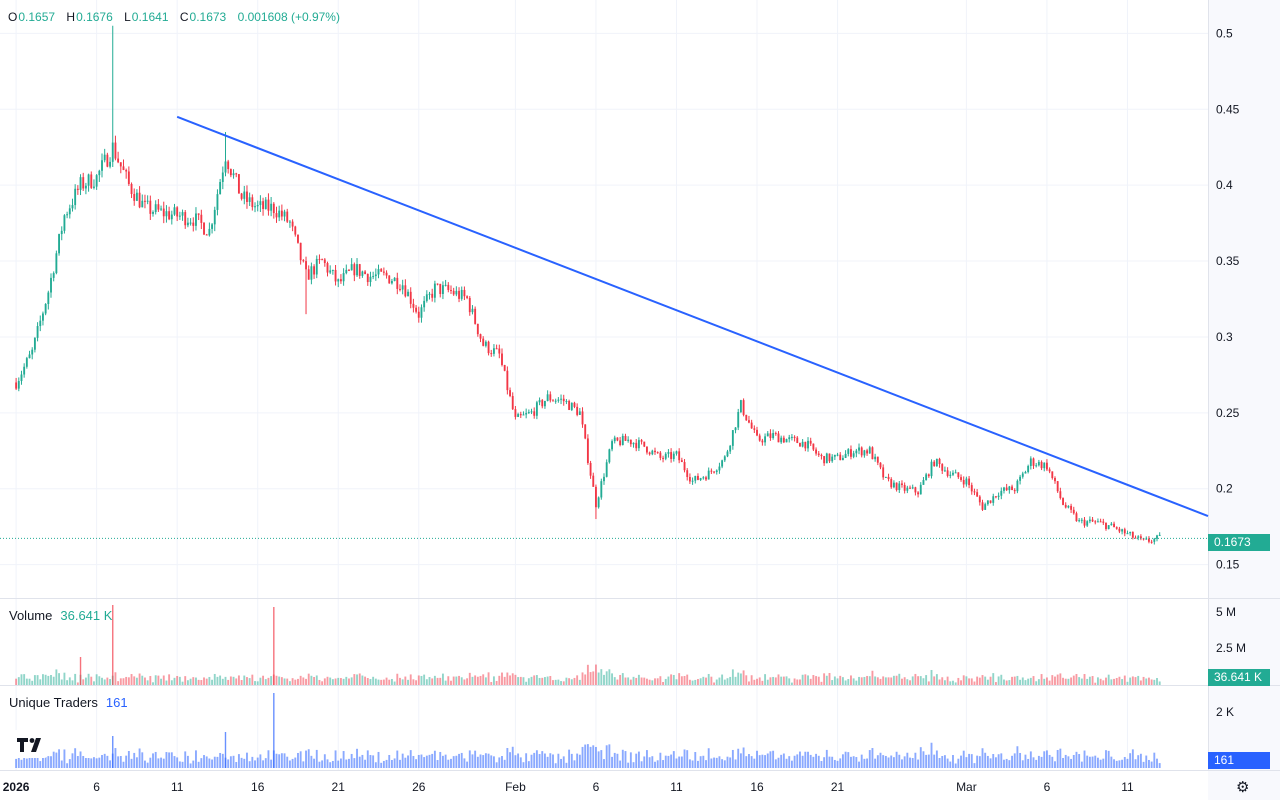  Describe the element at coordinates (30, 744) in the screenshot. I see `tradingview-logo-icon` at that location.